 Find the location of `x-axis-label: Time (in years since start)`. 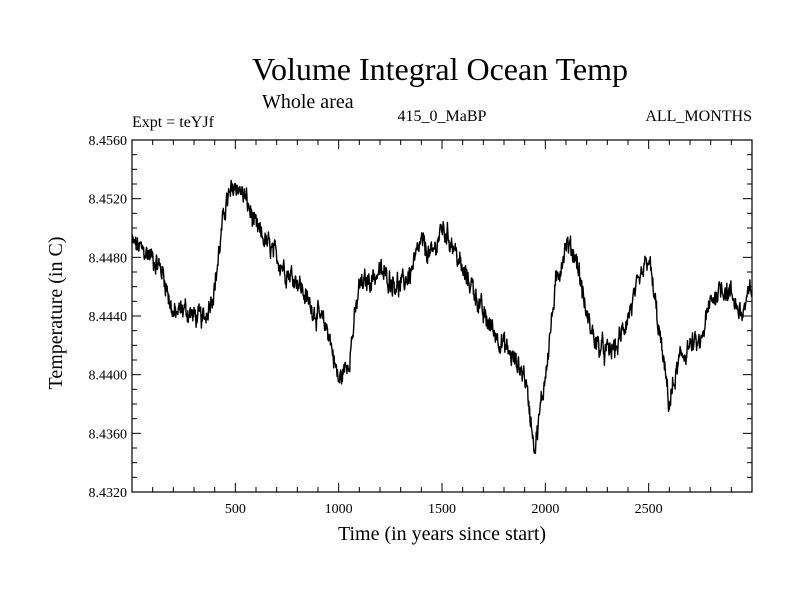

x-axis-label: Time (in years since start) is located at coordinates (442, 534).